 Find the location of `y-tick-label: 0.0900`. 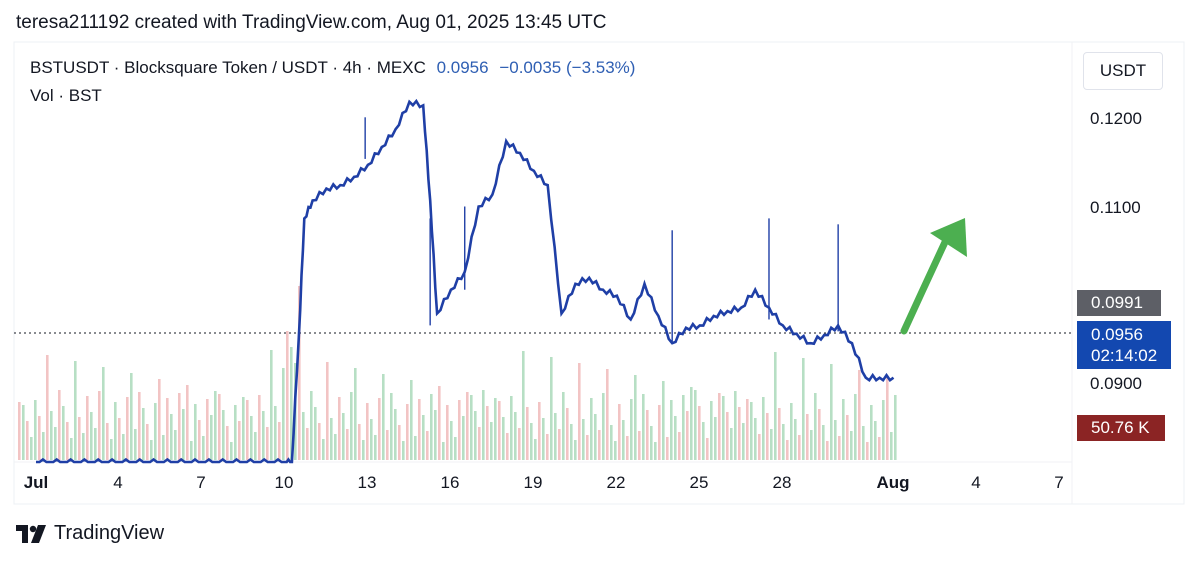

y-tick-label: 0.0900 is located at coordinates (1116, 383).